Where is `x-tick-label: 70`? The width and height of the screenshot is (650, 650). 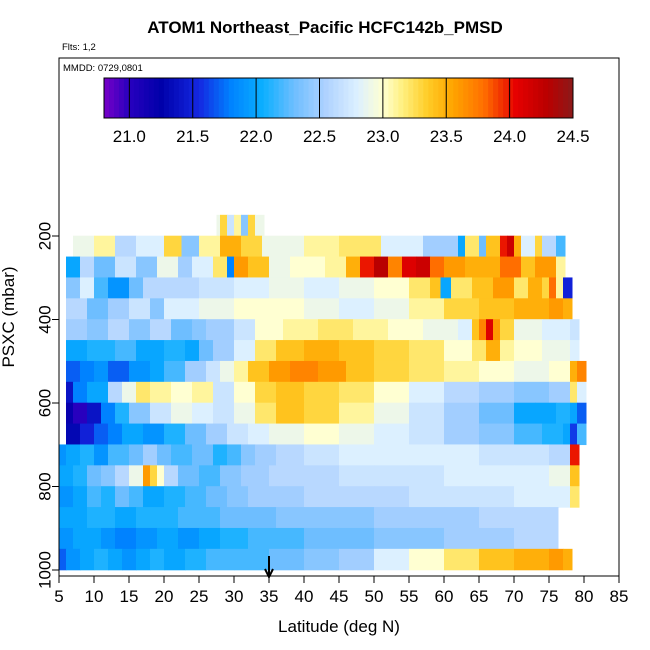
x-tick-label: 70 is located at coordinates (514, 596).